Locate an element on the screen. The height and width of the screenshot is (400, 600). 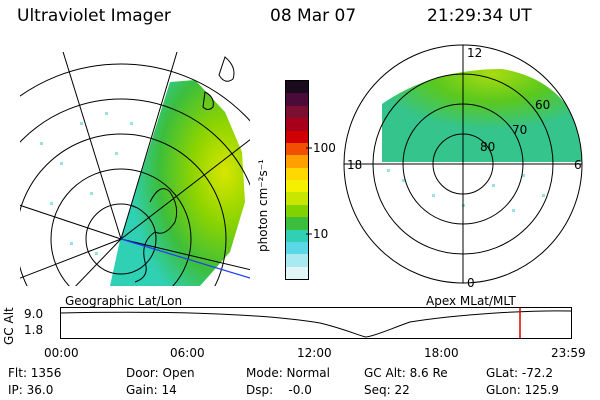
status-dsp: Dsp: -0.0 is located at coordinates (279, 390).